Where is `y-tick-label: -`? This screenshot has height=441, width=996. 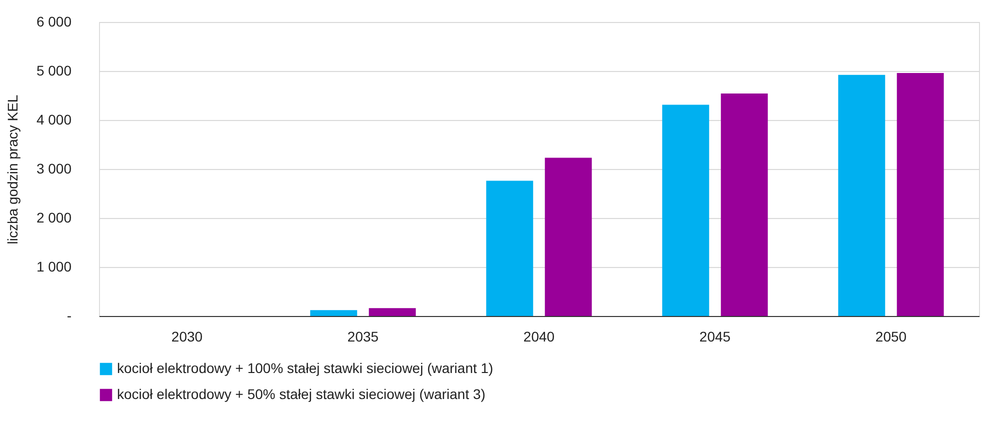
y-tick-label: - is located at coordinates (69, 316).